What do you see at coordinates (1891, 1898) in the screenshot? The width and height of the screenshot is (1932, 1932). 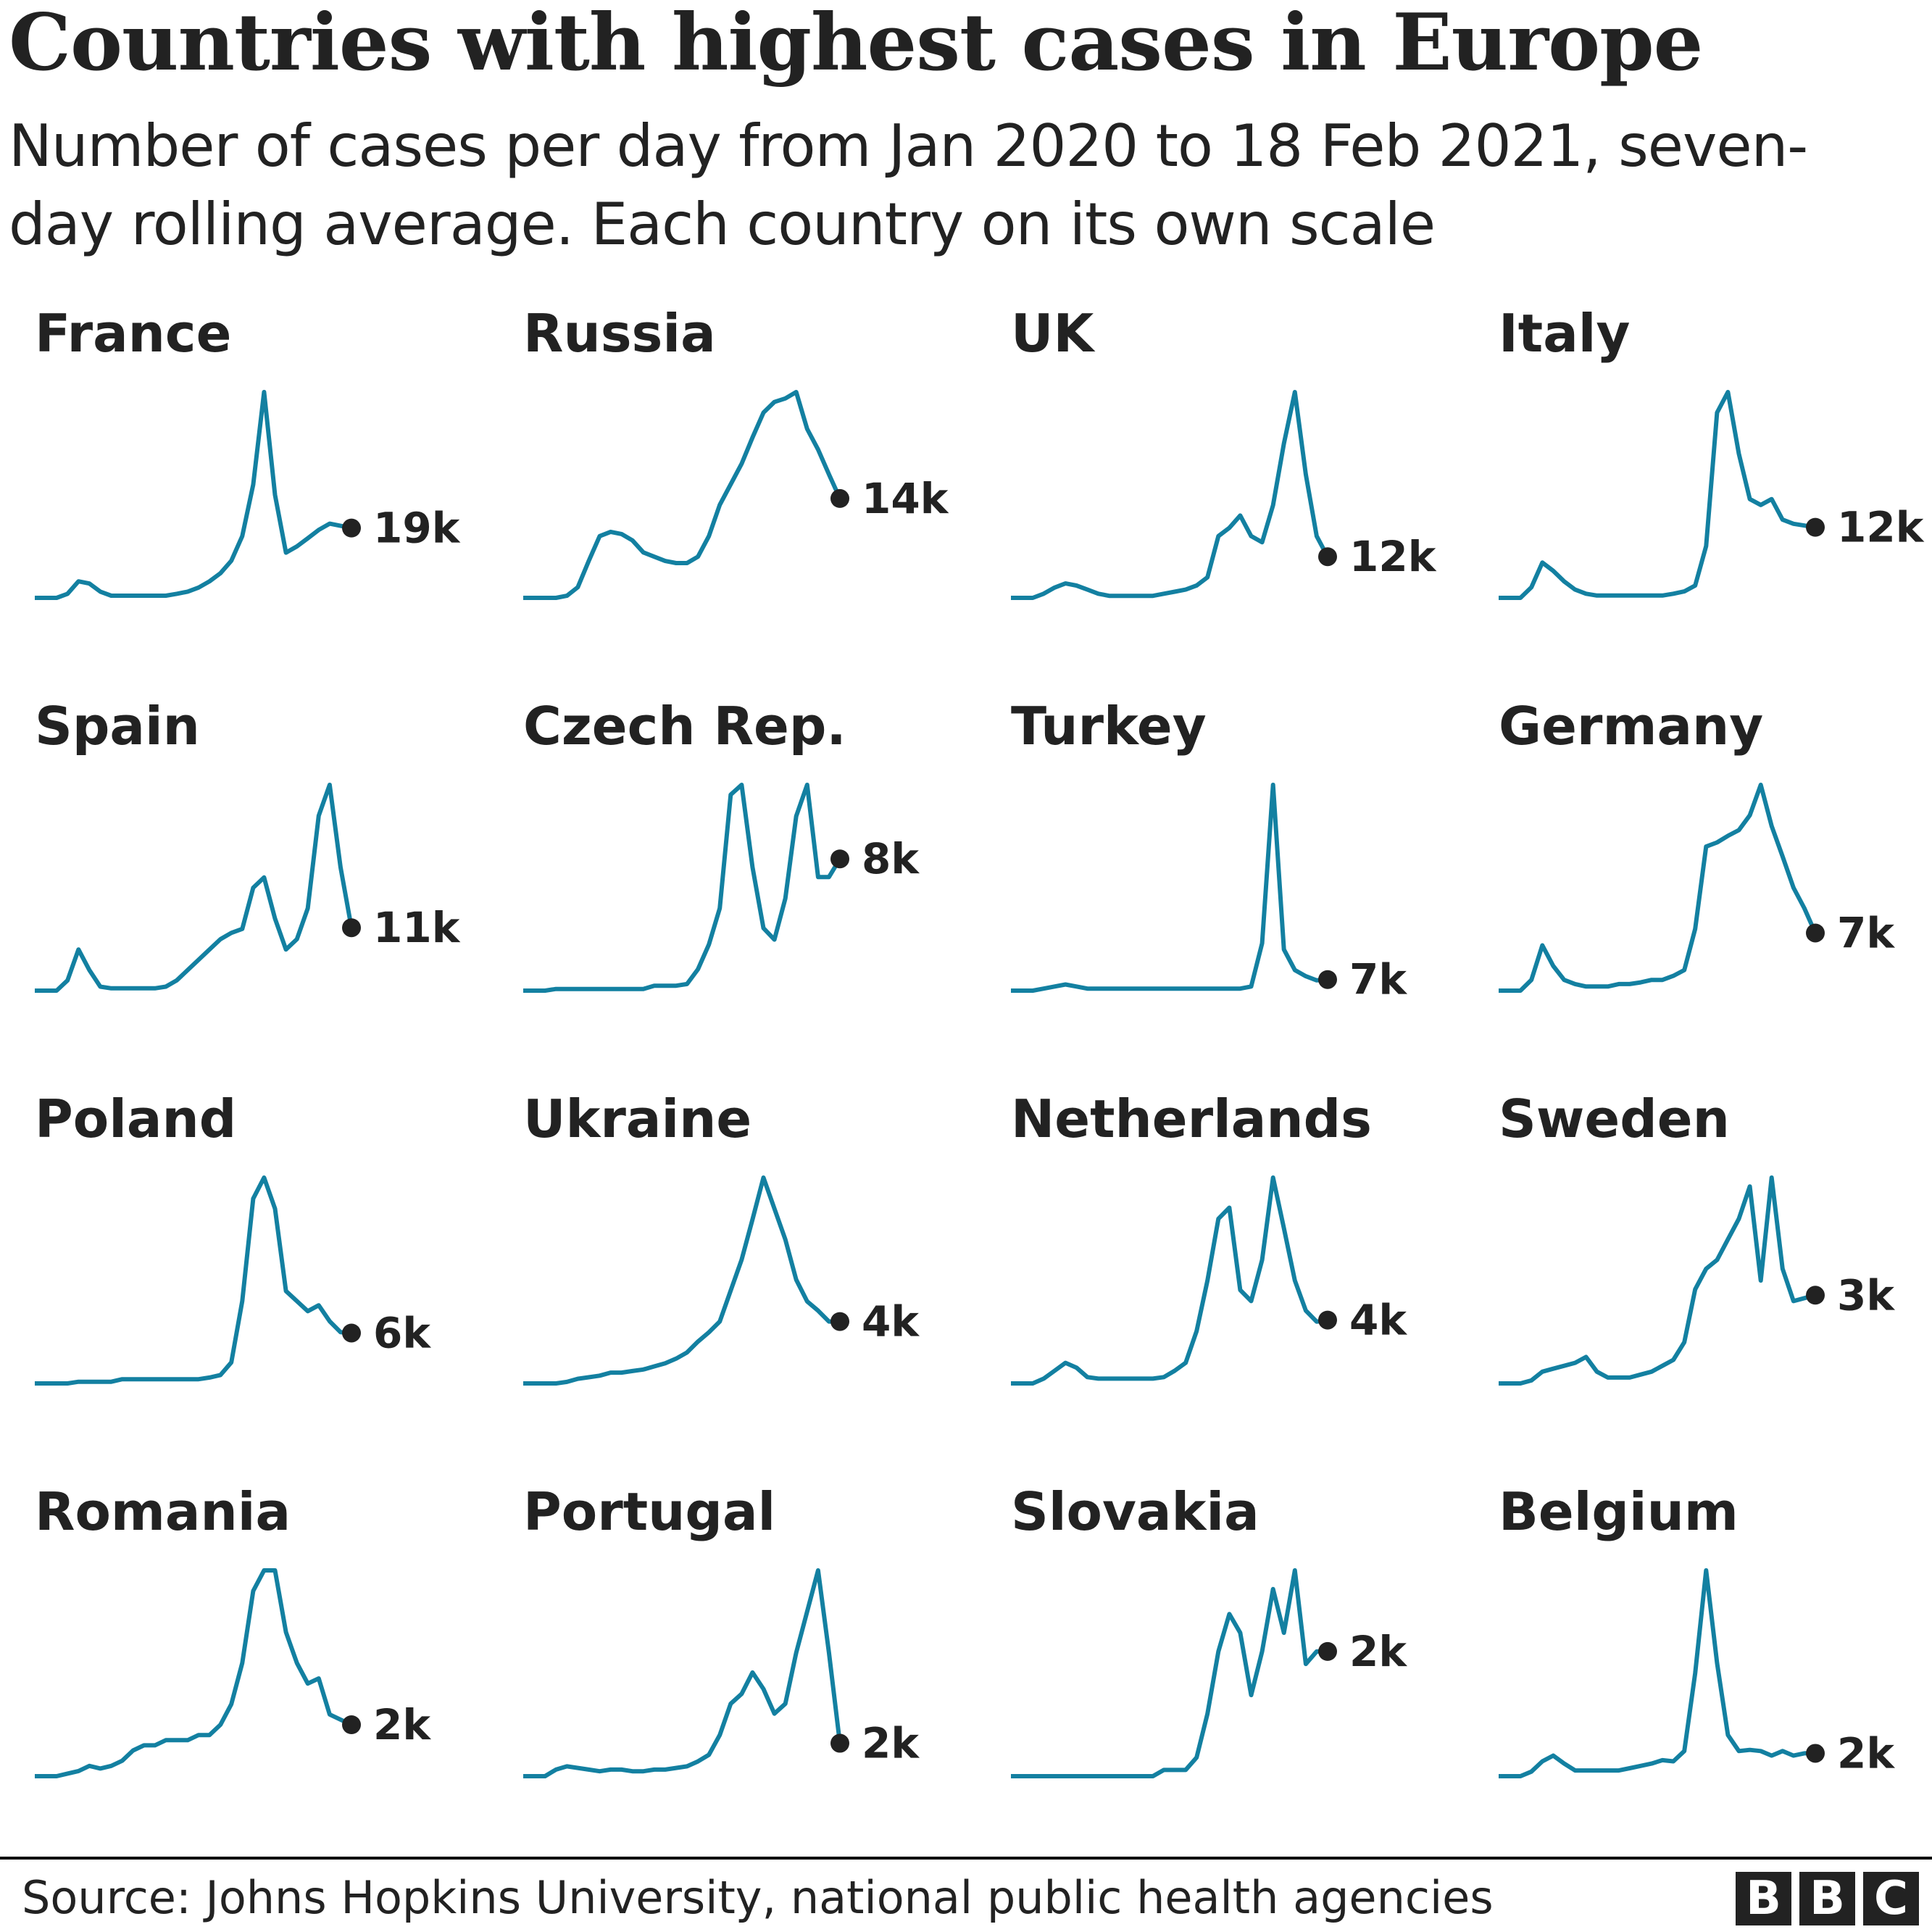 I see `logo-letter: C` at bounding box center [1891, 1898].